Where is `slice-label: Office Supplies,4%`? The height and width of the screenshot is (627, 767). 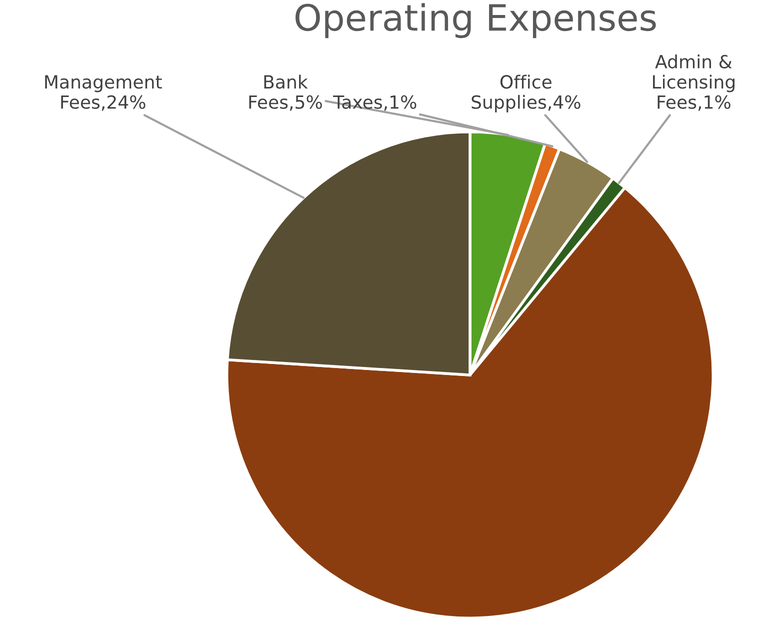
slice-label: Office Supplies,4% is located at coordinates (526, 93).